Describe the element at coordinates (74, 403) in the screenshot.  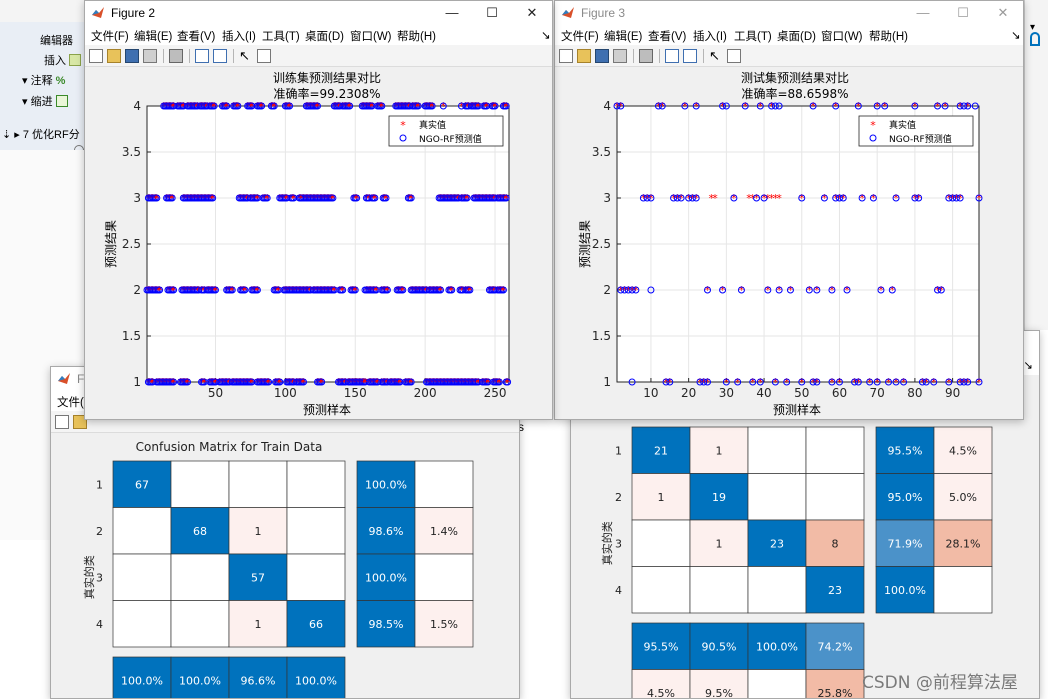
I see `menu-file-peek: 文件(F` at that location.